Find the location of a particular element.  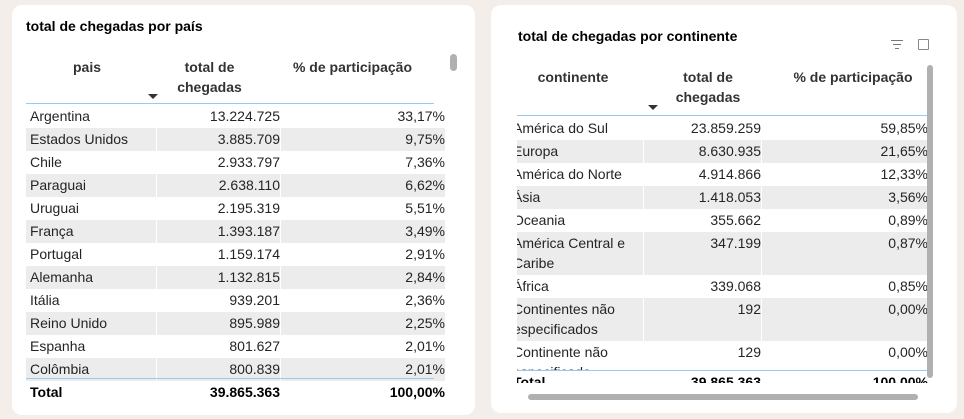

name-cell: Chile is located at coordinates (46, 162).